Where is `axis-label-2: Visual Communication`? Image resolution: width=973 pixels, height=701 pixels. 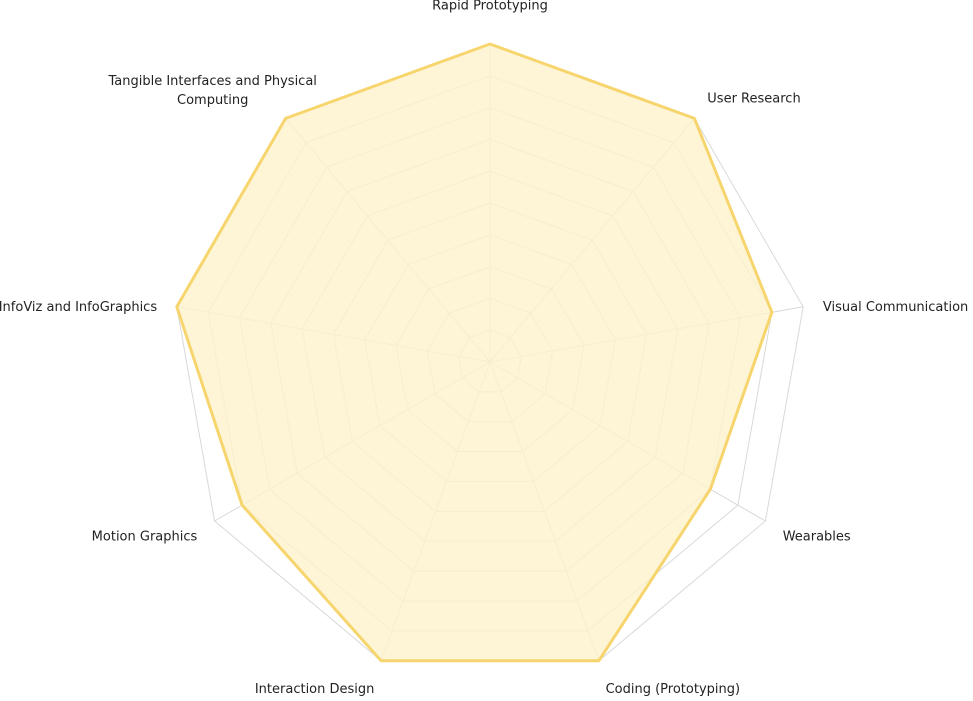 axis-label-2: Visual Communication is located at coordinates (895, 307).